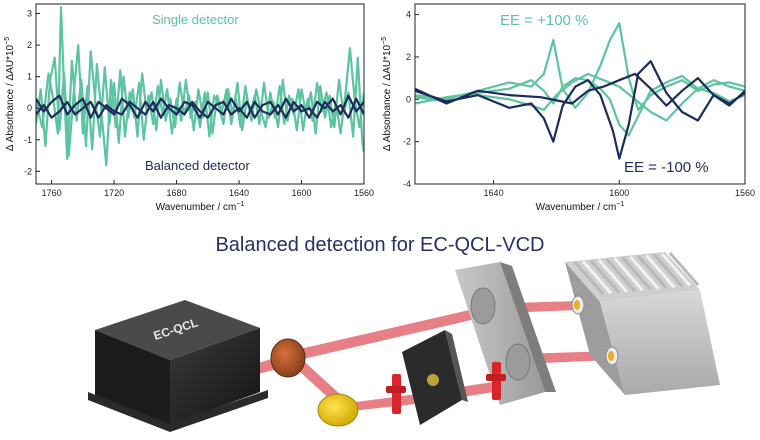 Image resolution: width=760 pixels, height=440 pixels. Describe the element at coordinates (407, 184) in the screenshot. I see `y-tick-label: -4` at that location.